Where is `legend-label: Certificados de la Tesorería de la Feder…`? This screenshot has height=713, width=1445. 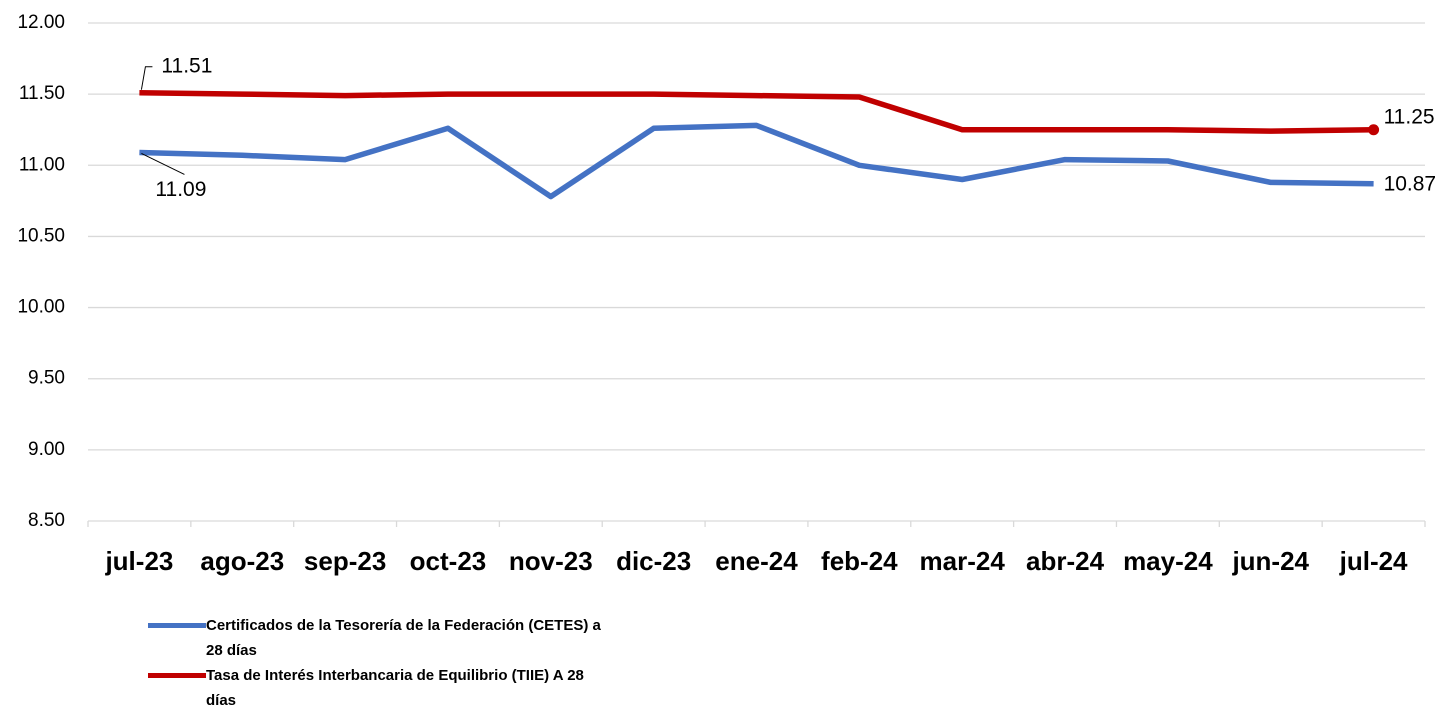 legend-label: Certificados de la Tesorería de la Feder… is located at coordinates (403, 638).